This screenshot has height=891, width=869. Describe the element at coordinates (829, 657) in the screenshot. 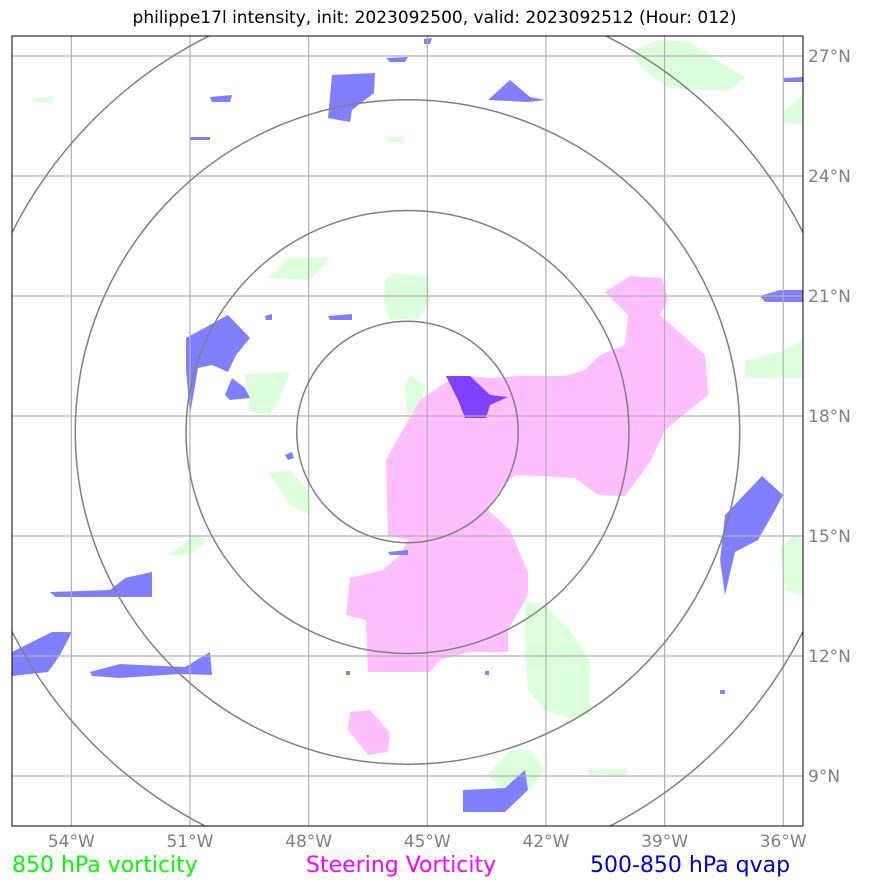

I see `lat-tick-label: 12°N` at that location.